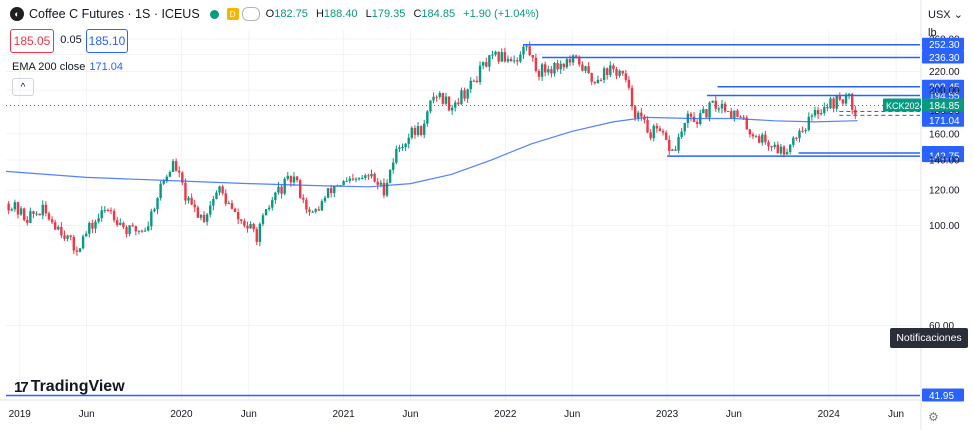 Image resolution: width=973 pixels, height=430 pixels. Describe the element at coordinates (232, 14) in the screenshot. I see `delay-badge: D` at that location.